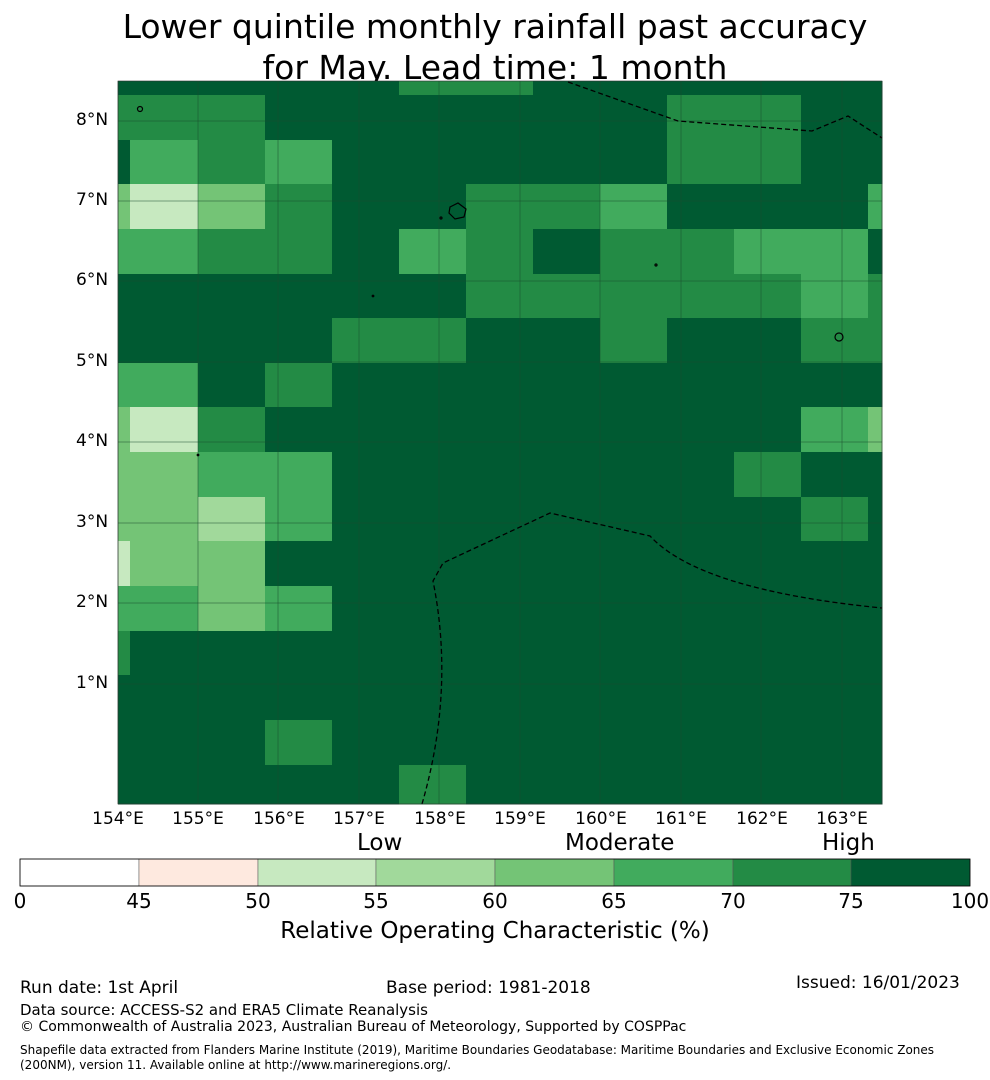 The width and height of the screenshot is (990, 1080). Describe the element at coordinates (681, 819) in the screenshot. I see `lon-label: 161°E` at that location.